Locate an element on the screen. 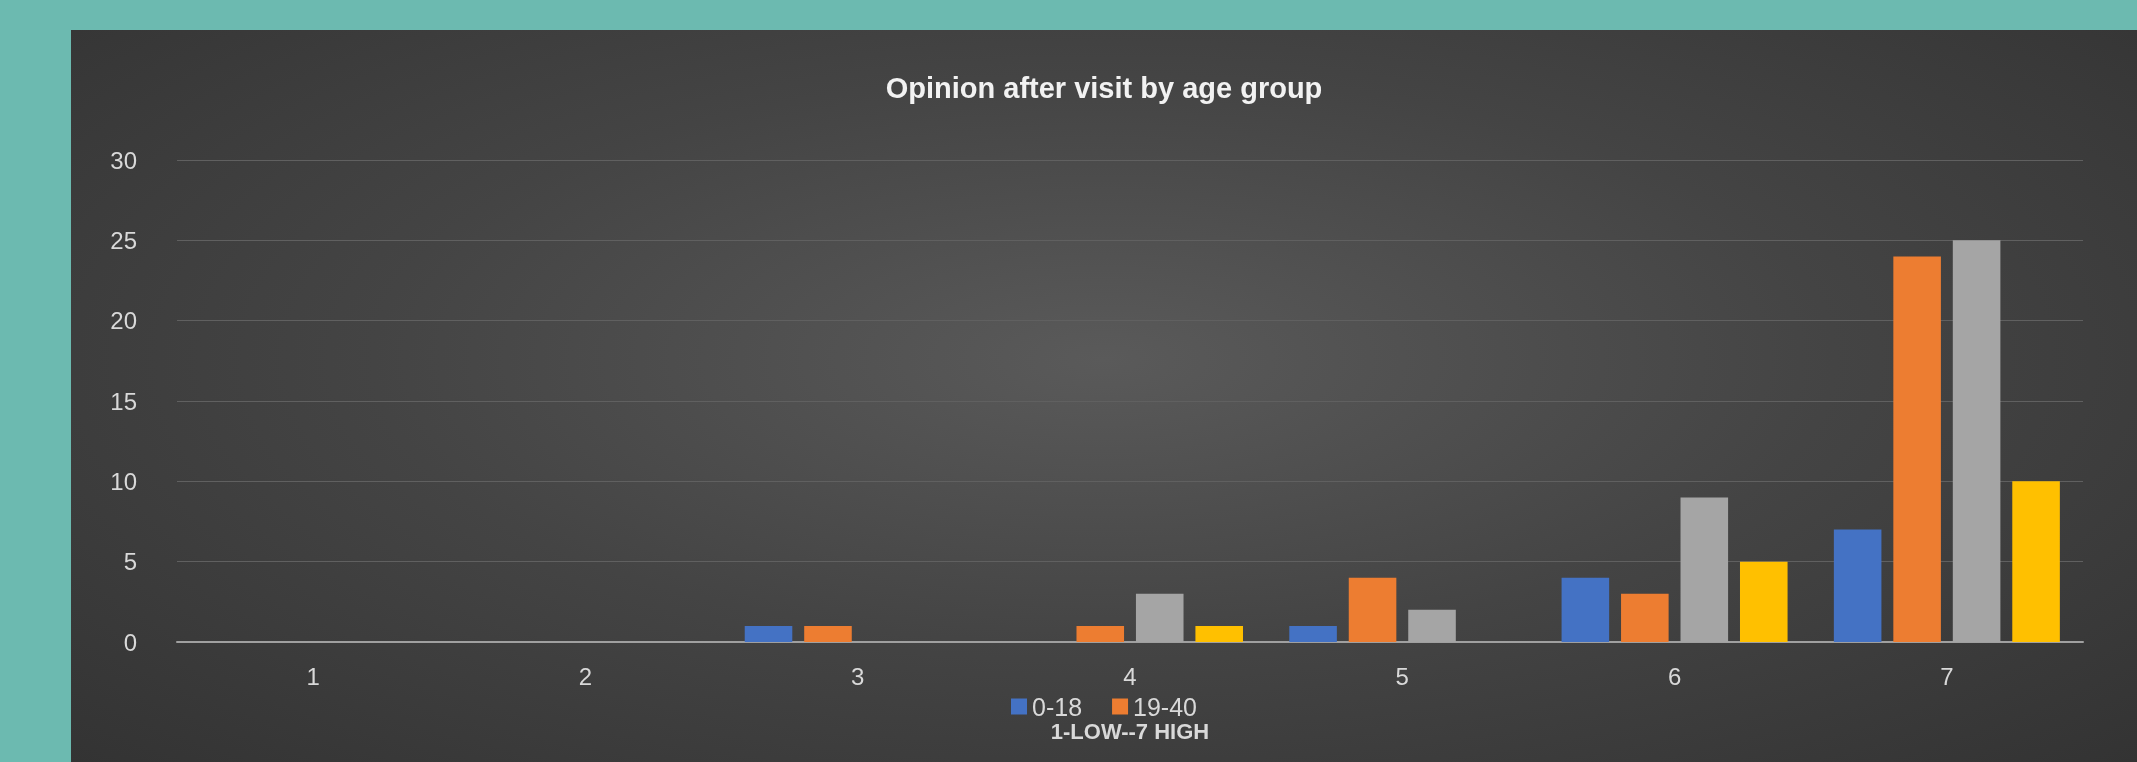  x-tick-label: 3 is located at coordinates (858, 676).